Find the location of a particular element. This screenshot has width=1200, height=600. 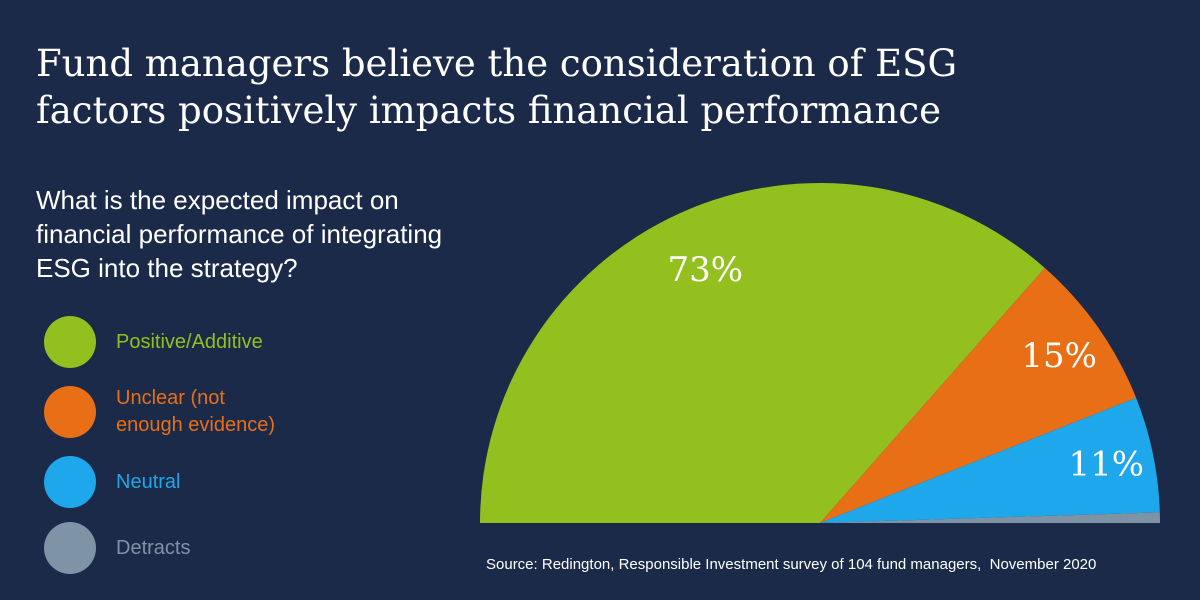

legend-swatch-positive is located at coordinates (70, 342).